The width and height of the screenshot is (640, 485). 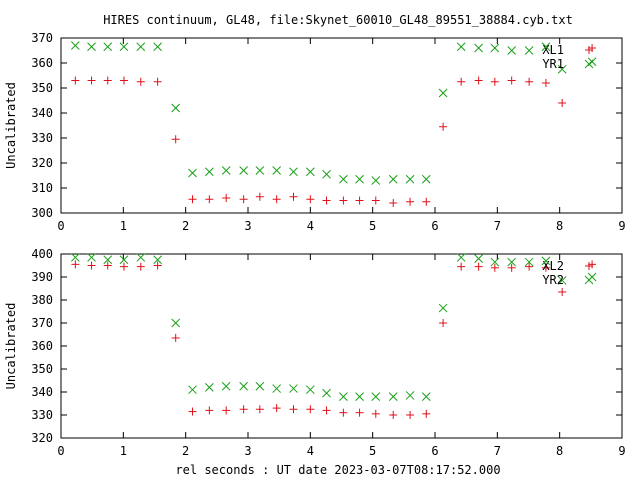 What do you see at coordinates (310, 451) in the screenshot?
I see `x-tick-label: 4` at bounding box center [310, 451].